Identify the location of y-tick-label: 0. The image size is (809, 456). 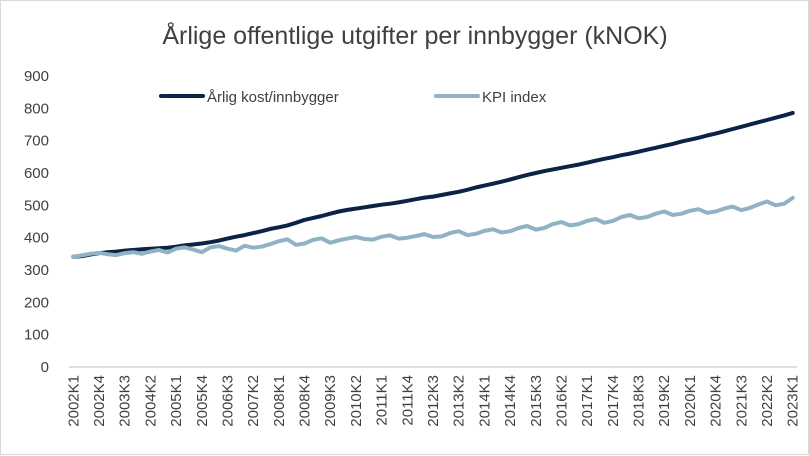
(45, 367).